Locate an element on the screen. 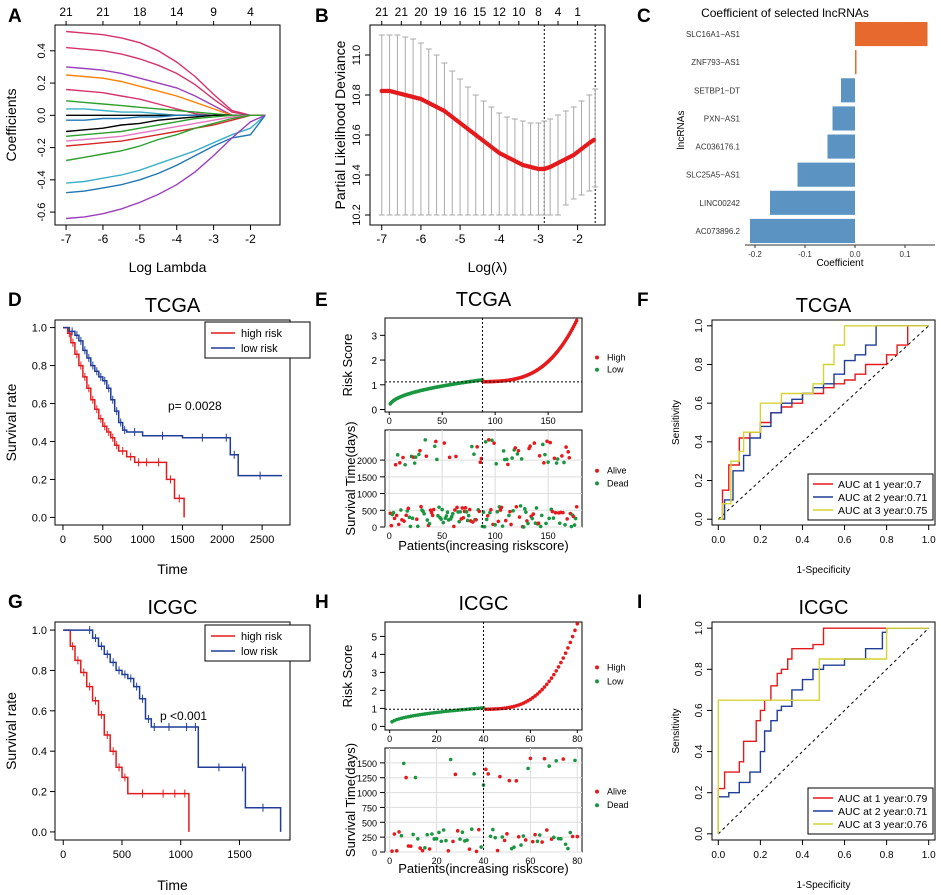  x-tick-label: 0 is located at coordinates (389, 861).